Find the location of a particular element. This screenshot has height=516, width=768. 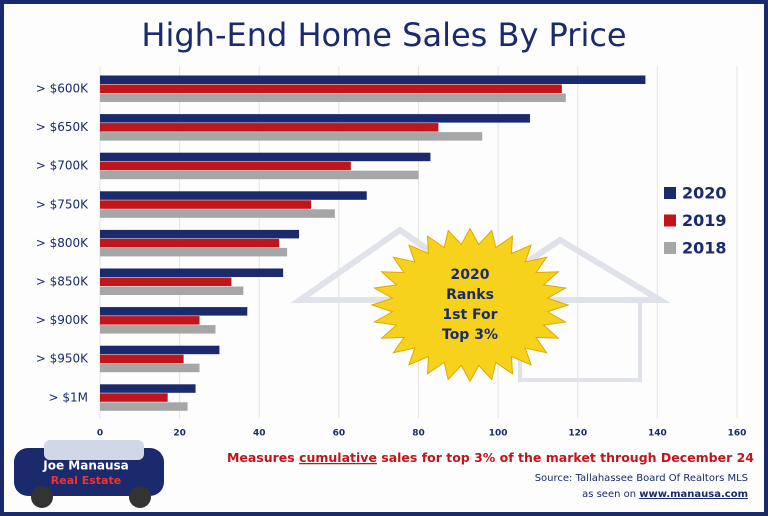

x-tick-label: 60 is located at coordinates (339, 434).